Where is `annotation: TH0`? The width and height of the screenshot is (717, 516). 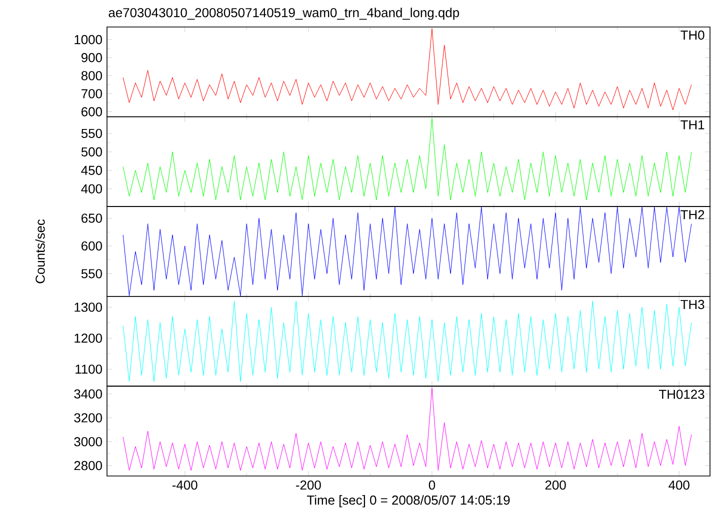 annotation: TH0 is located at coordinates (692, 35).